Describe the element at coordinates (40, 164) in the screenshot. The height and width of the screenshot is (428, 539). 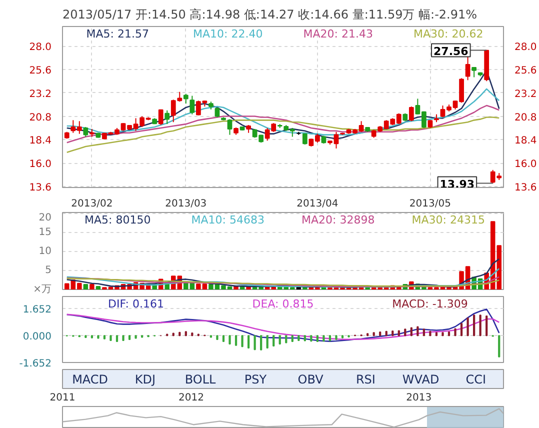
I see `y-tick-label: 16.0` at that location.